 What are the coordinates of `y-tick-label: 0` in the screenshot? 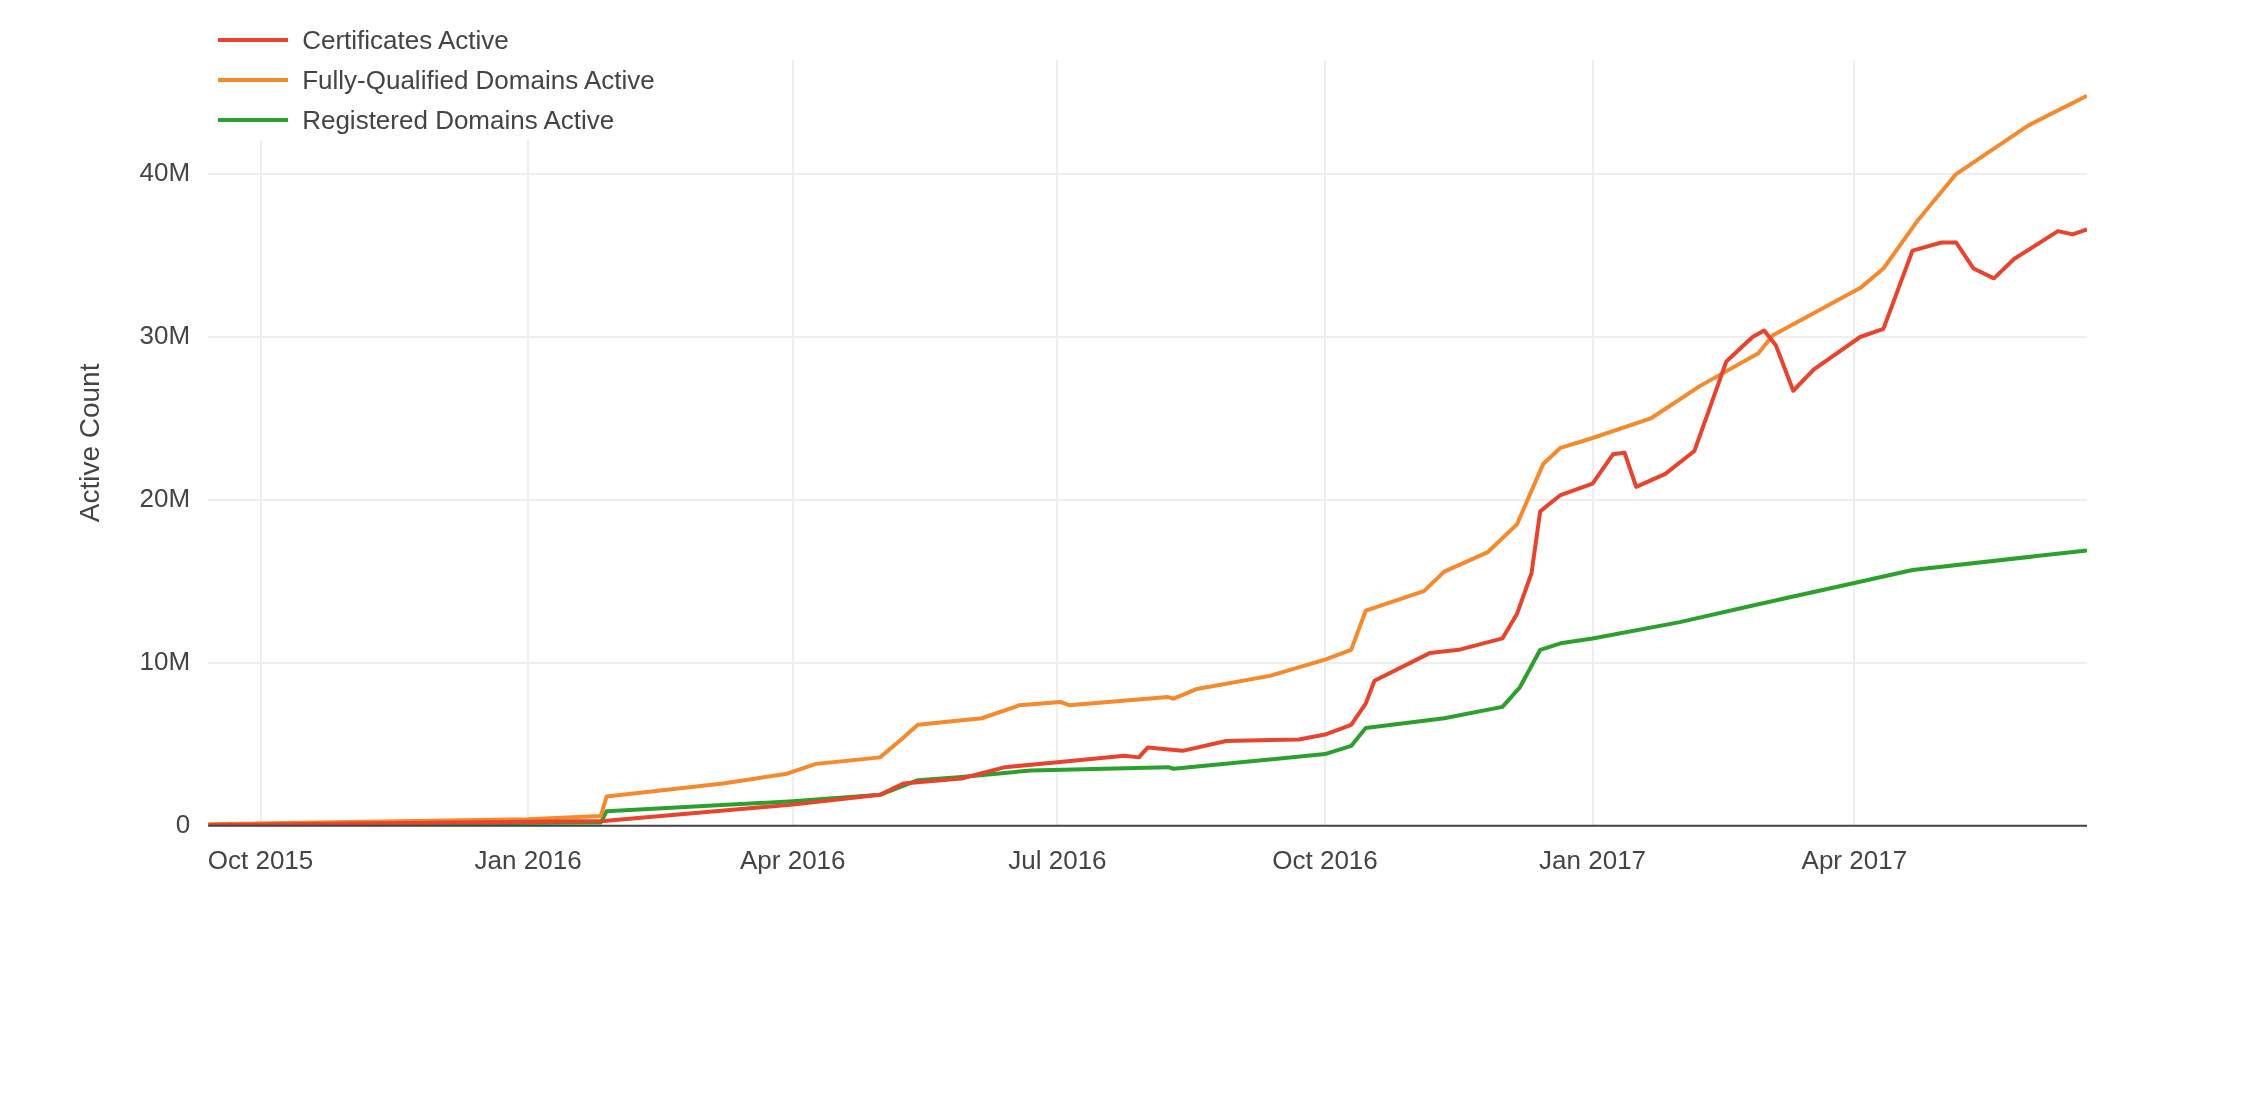 It's located at (183, 823).